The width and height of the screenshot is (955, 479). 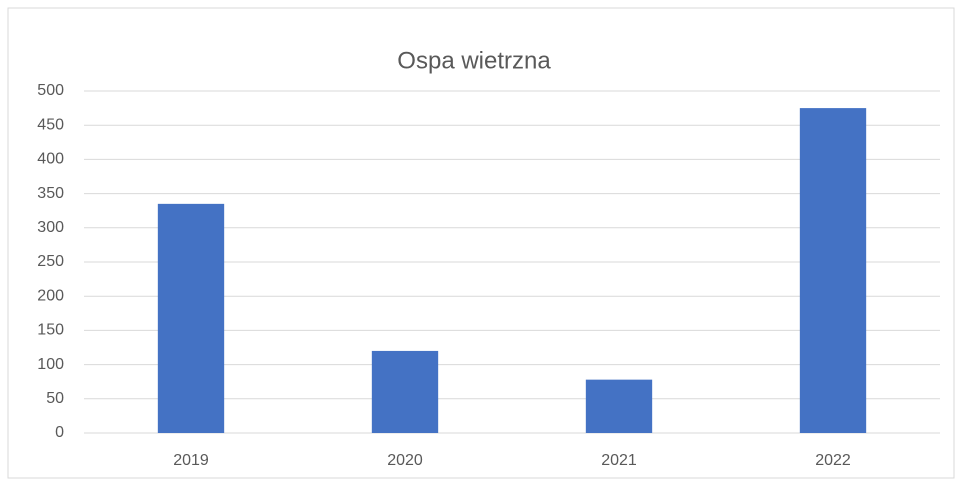 I want to click on y-tick-label: 300, so click(x=50, y=227).